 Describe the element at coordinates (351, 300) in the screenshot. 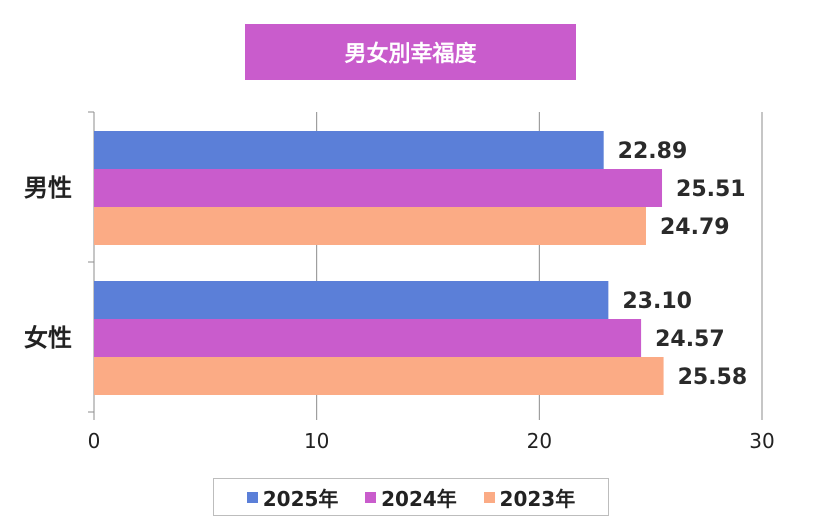

I see `bar-女性-2025年` at that location.